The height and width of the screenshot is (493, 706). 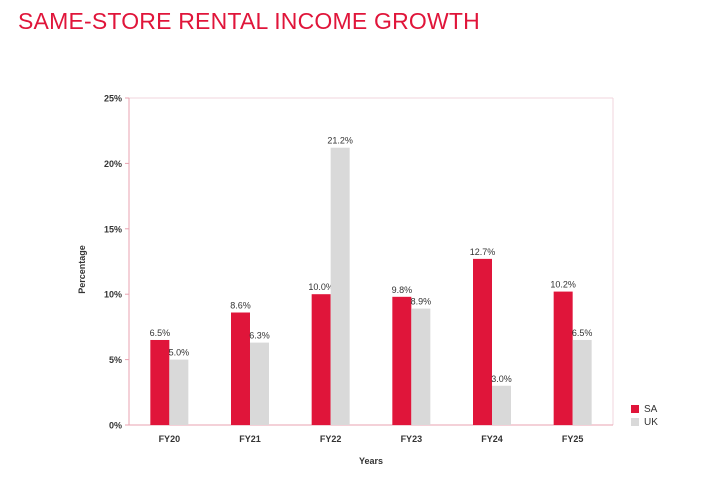 What do you see at coordinates (321, 287) in the screenshot?
I see `data-label-sa-fy22: 10.0%` at bounding box center [321, 287].